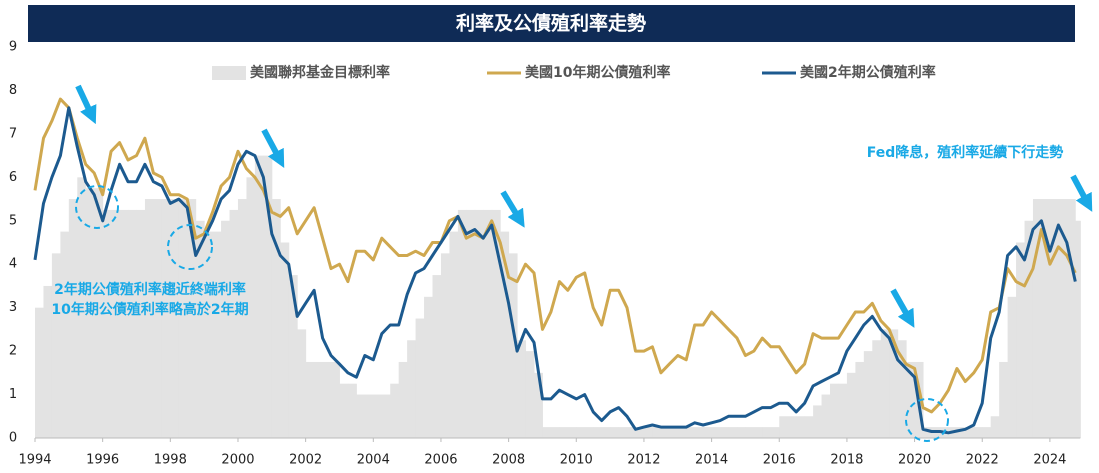 The image size is (1099, 473). What do you see at coordinates (13, 220) in the screenshot?
I see `y-tick-label: 5` at bounding box center [13, 220].